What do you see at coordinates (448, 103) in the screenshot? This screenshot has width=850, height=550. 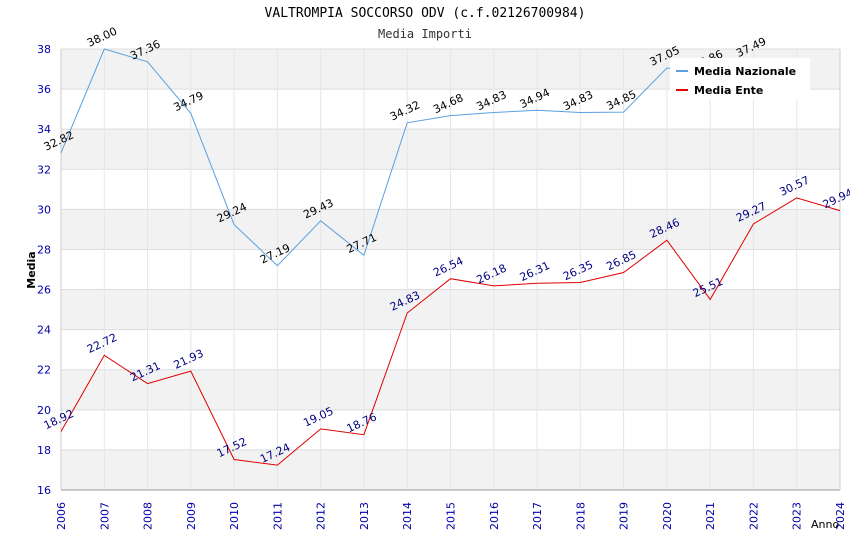 I see `data-label: 34.68` at bounding box center [448, 103].